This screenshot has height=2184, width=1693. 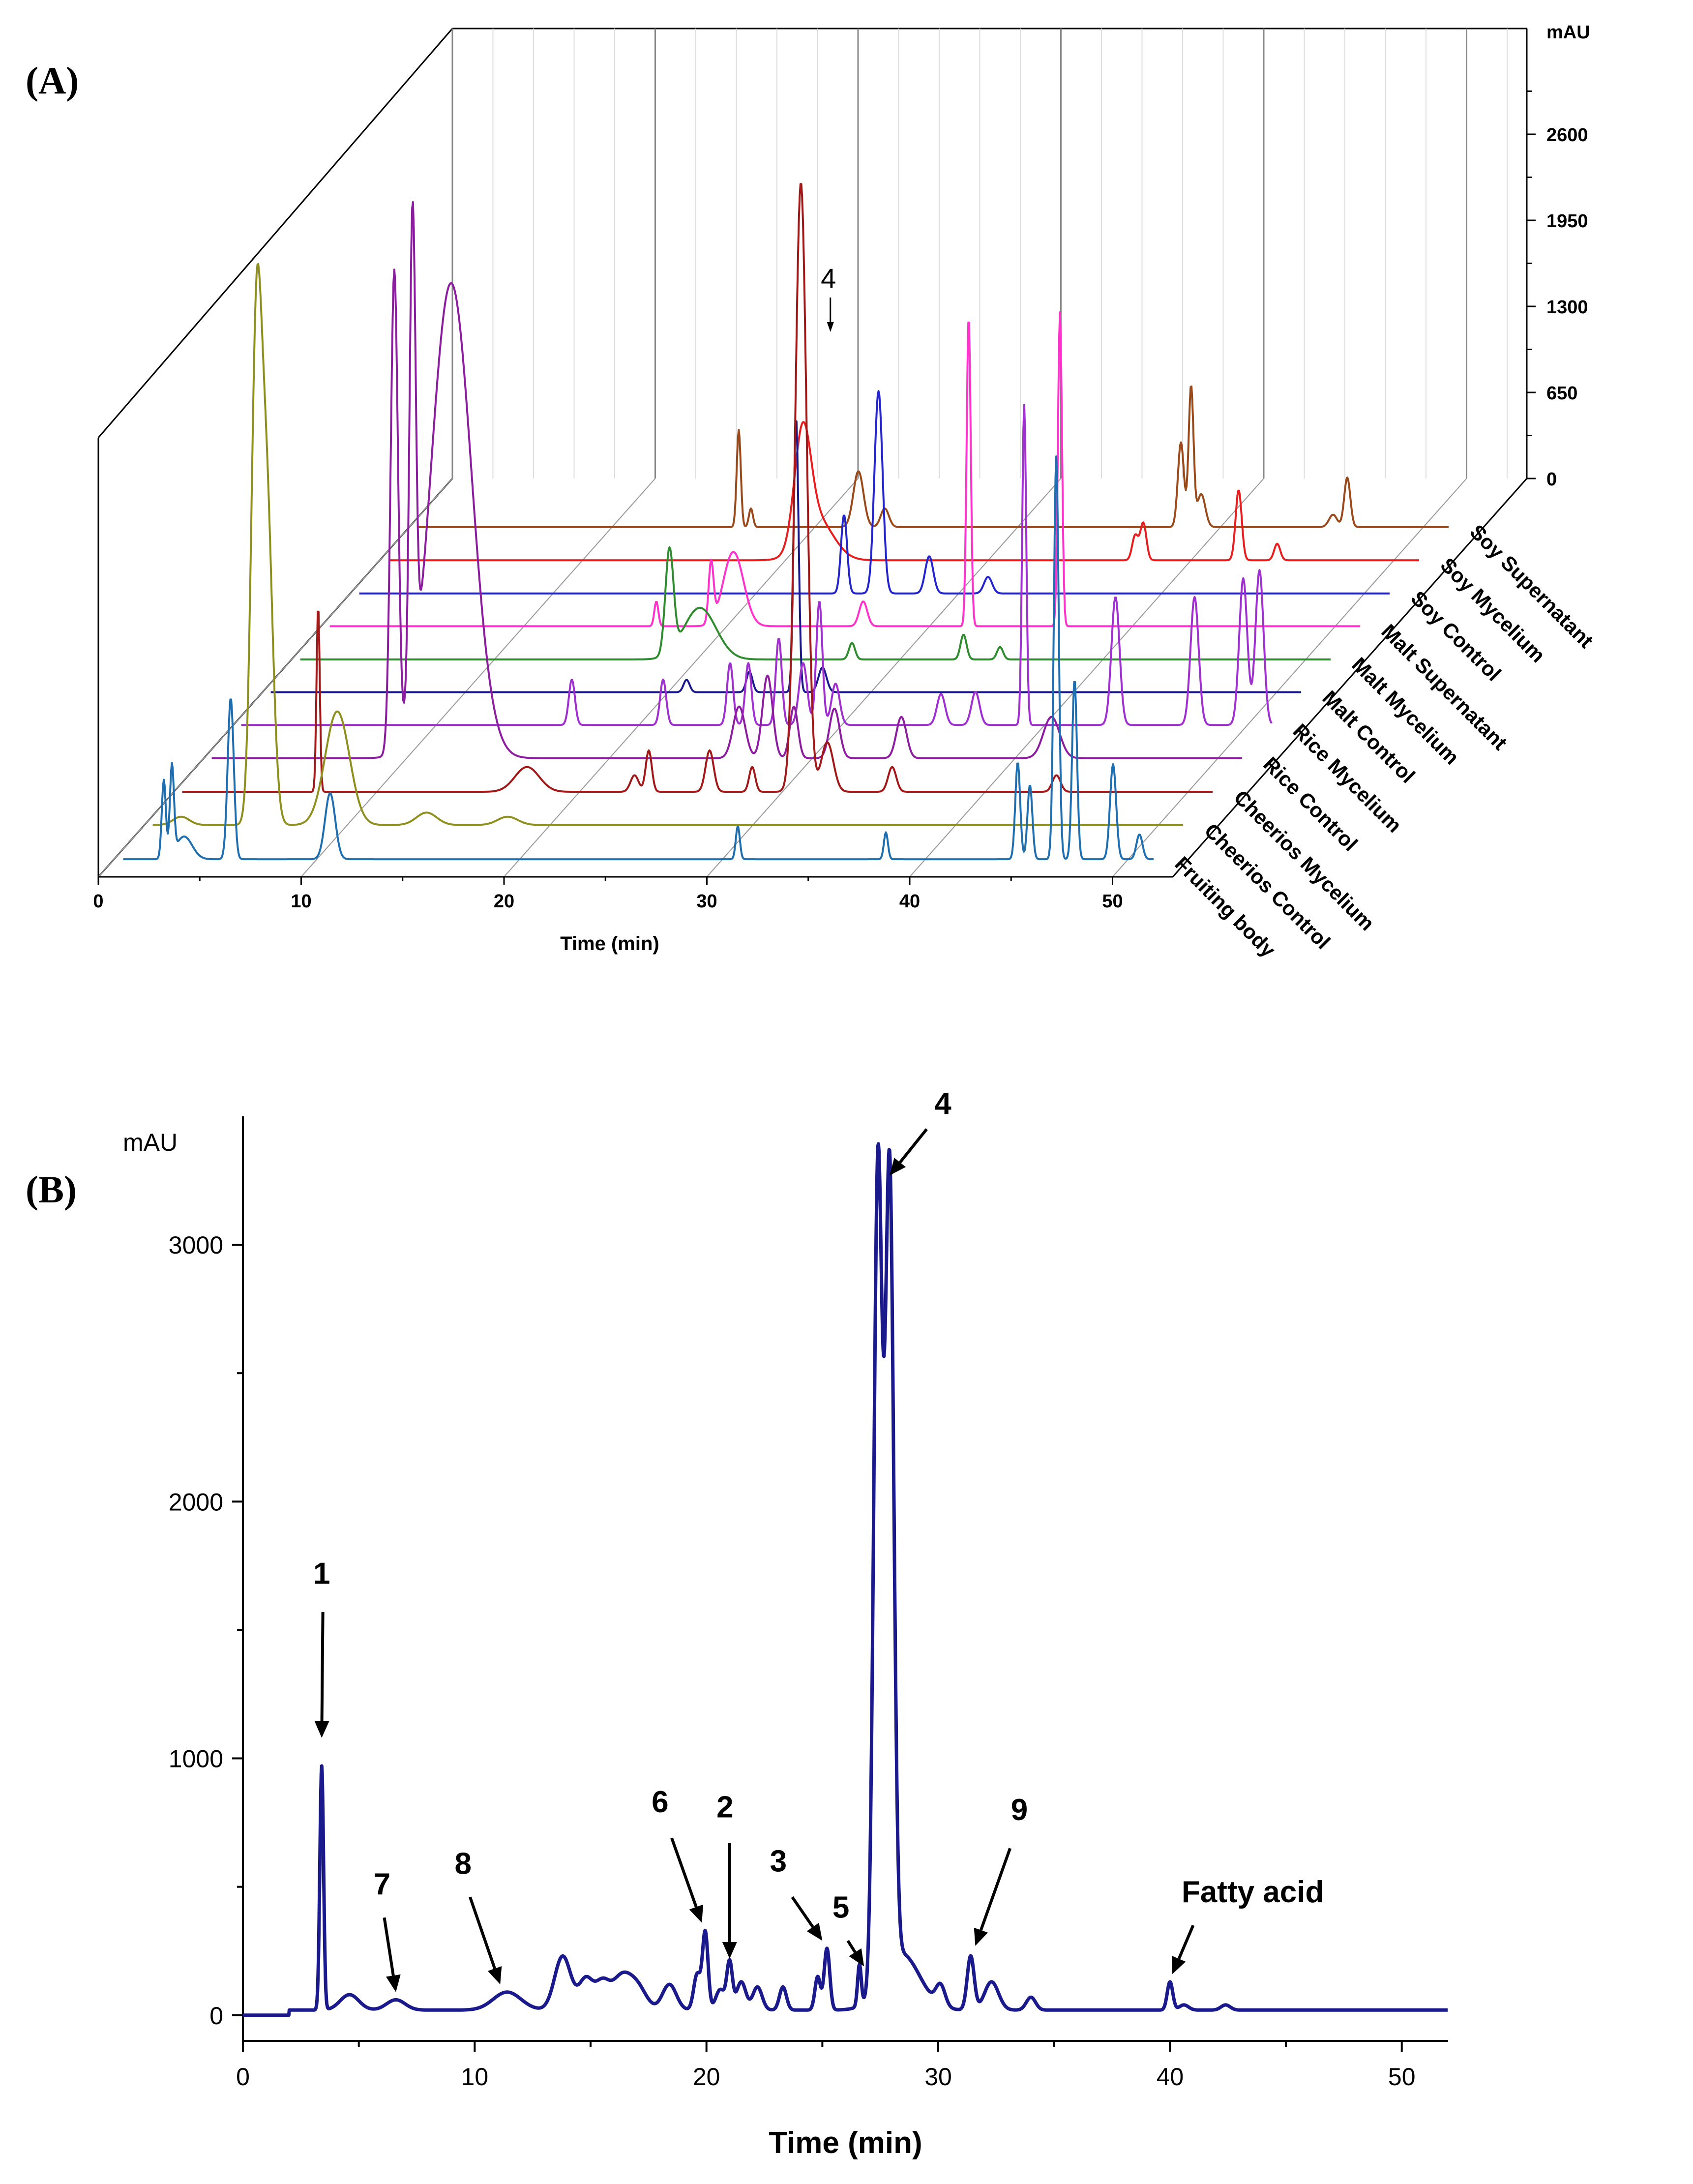 What do you see at coordinates (1567, 307) in the screenshot?
I see `y-tick-label: 1300` at bounding box center [1567, 307].